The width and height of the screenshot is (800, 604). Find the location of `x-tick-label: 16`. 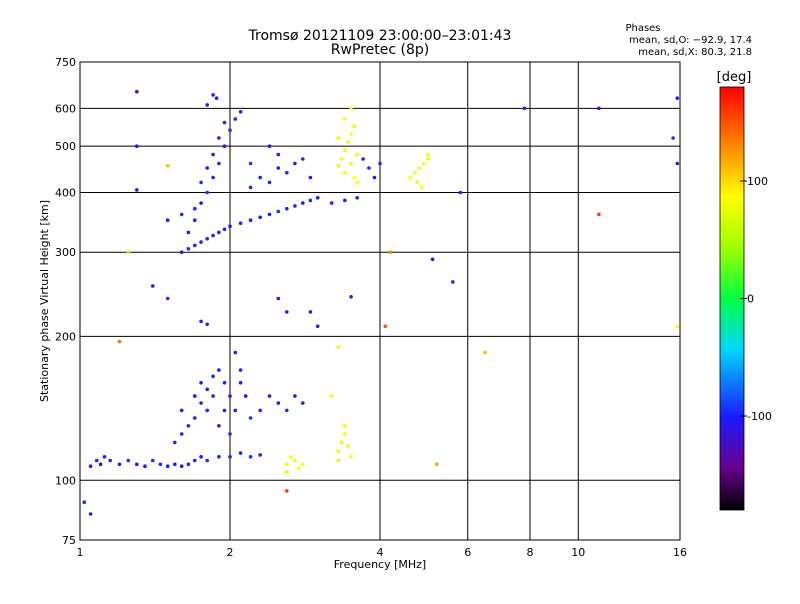

x-tick-label: 16 is located at coordinates (680, 552).